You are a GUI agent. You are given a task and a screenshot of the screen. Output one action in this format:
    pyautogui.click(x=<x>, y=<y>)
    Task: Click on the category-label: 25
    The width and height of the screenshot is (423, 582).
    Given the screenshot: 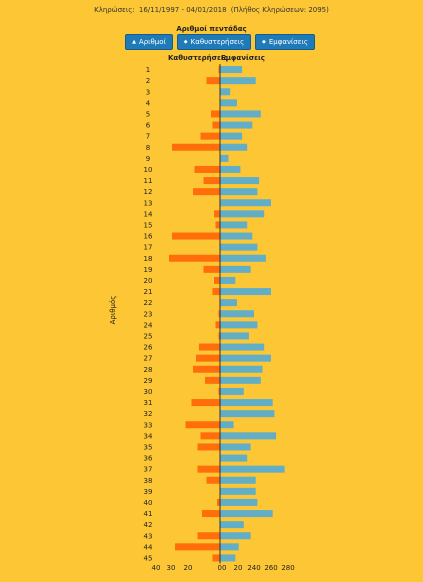 What is the action you would take?
    pyautogui.click(x=148, y=336)
    